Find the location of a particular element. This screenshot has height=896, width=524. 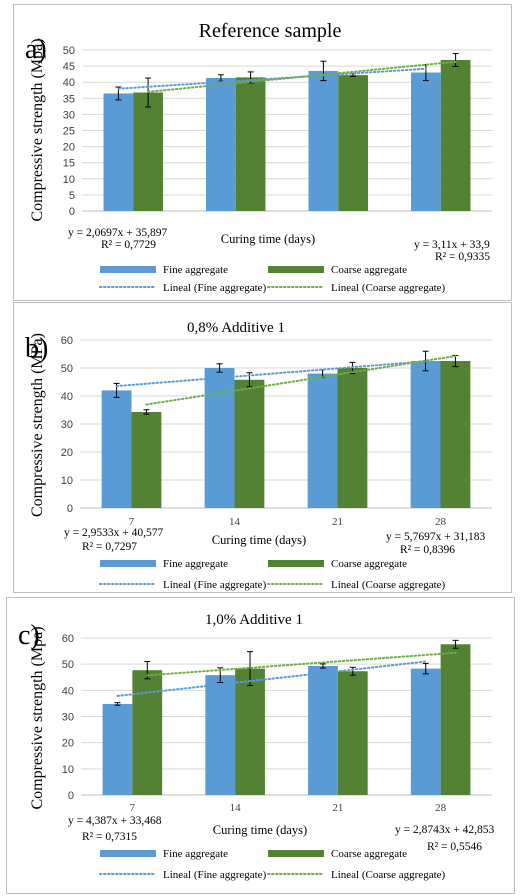

equation-coarse: y = 2,8743x + 42,853 is located at coordinates (444, 830).